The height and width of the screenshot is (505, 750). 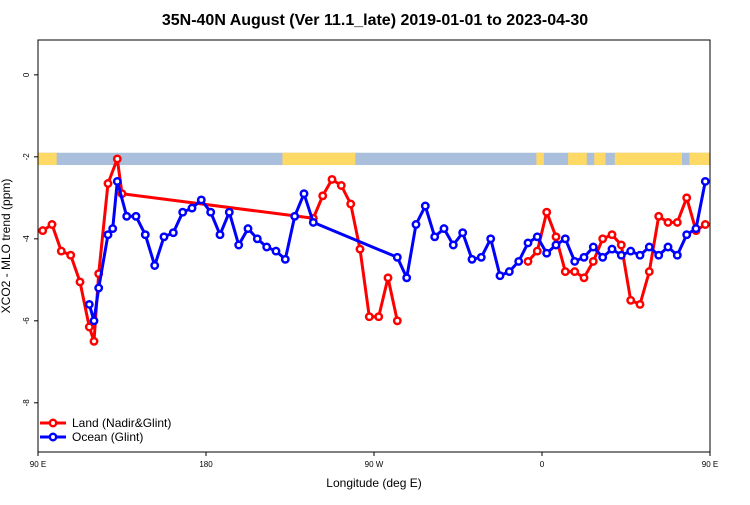 I want to click on x-tick-label: 0, so click(x=542, y=464).